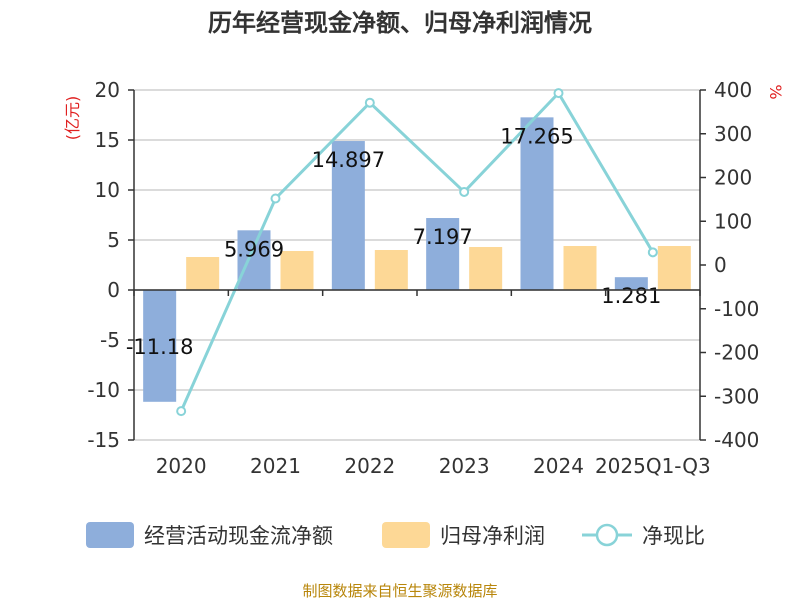 This screenshot has width=800, height=600. I want to click on legend: 经营活动现金流净额 归母净利润 净现比, so click(395, 535).